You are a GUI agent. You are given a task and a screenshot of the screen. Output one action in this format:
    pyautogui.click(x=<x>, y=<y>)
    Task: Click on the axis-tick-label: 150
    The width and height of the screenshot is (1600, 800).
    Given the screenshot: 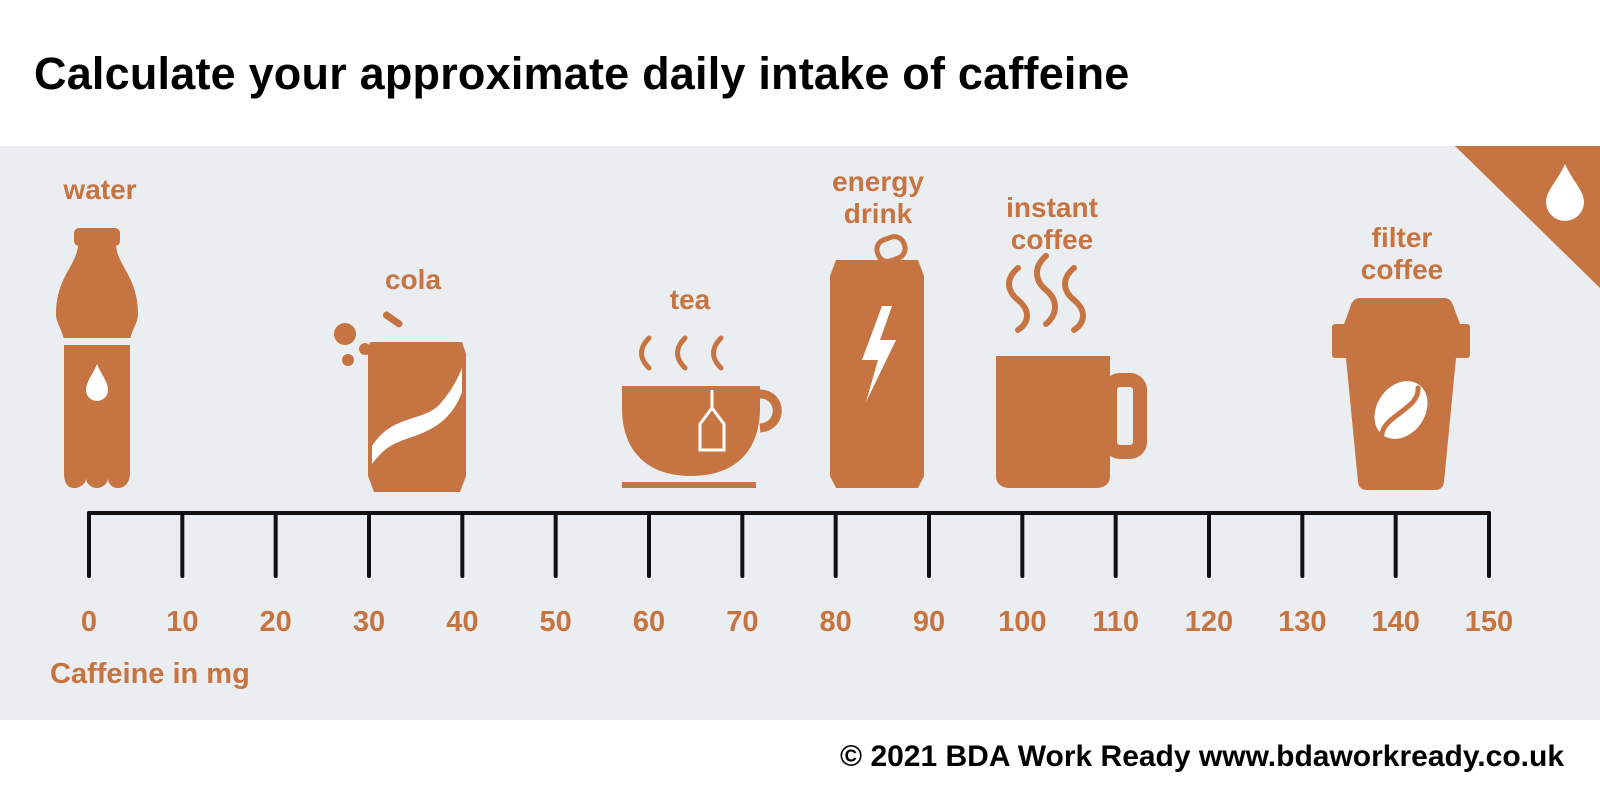 What is the action you would take?
    pyautogui.click(x=1489, y=622)
    